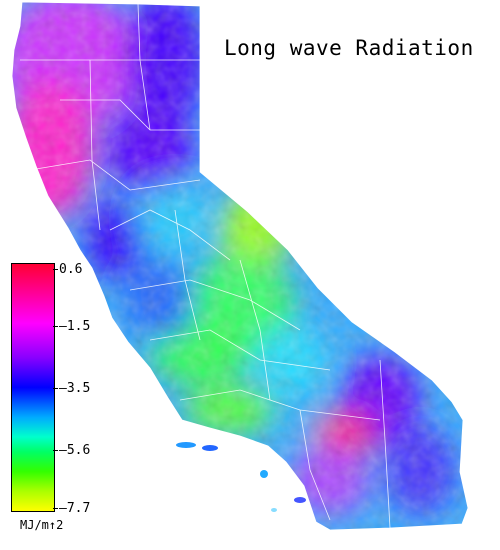  What do you see at coordinates (75, 508) in the screenshot?
I see `legend-tick-label: –7.7` at bounding box center [75, 508].